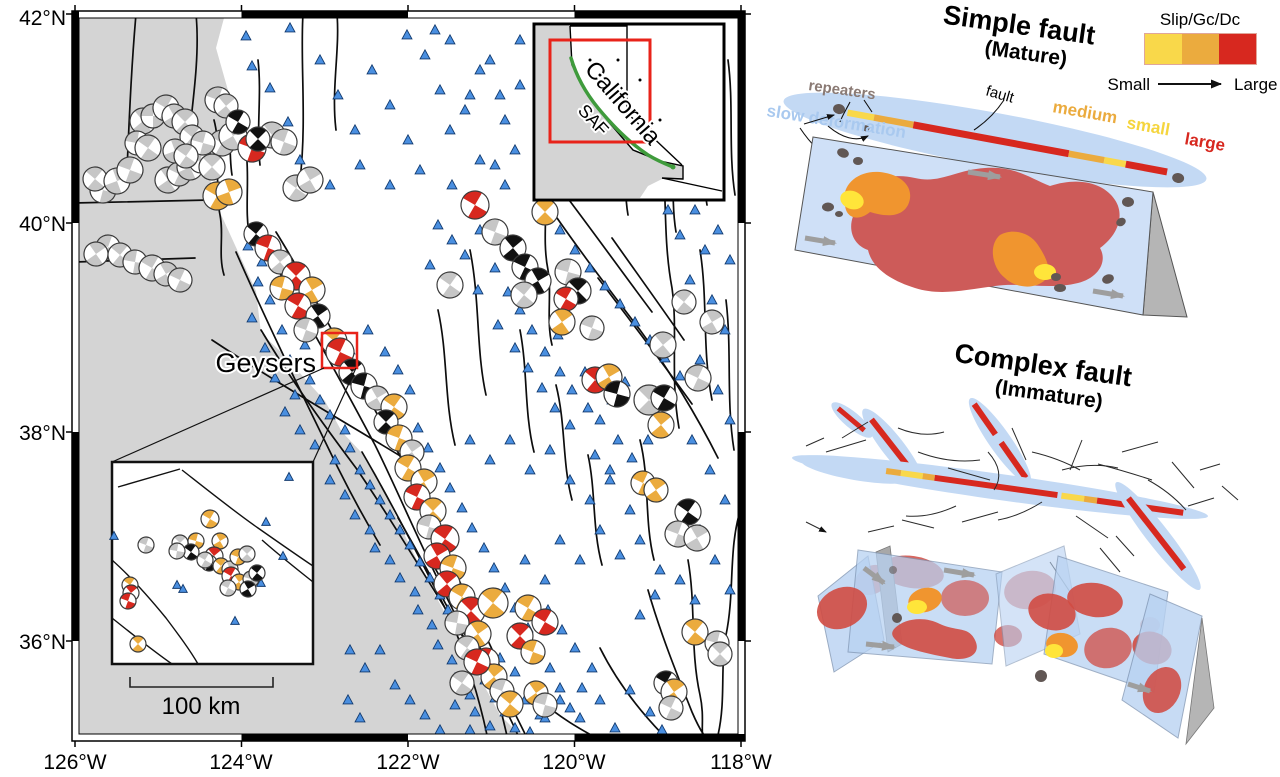 This screenshot has height=777, width=1280. What do you see at coordinates (991, 139) in the screenshot?
I see `slip-segment-red` at bounding box center [991, 139].